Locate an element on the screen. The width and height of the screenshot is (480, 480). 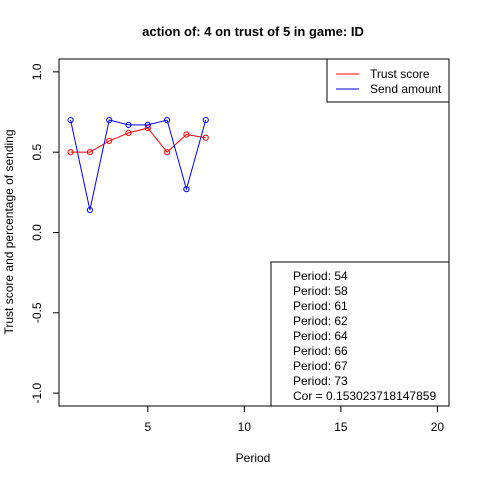
series-line-trust-score is located at coordinates (138, 140).